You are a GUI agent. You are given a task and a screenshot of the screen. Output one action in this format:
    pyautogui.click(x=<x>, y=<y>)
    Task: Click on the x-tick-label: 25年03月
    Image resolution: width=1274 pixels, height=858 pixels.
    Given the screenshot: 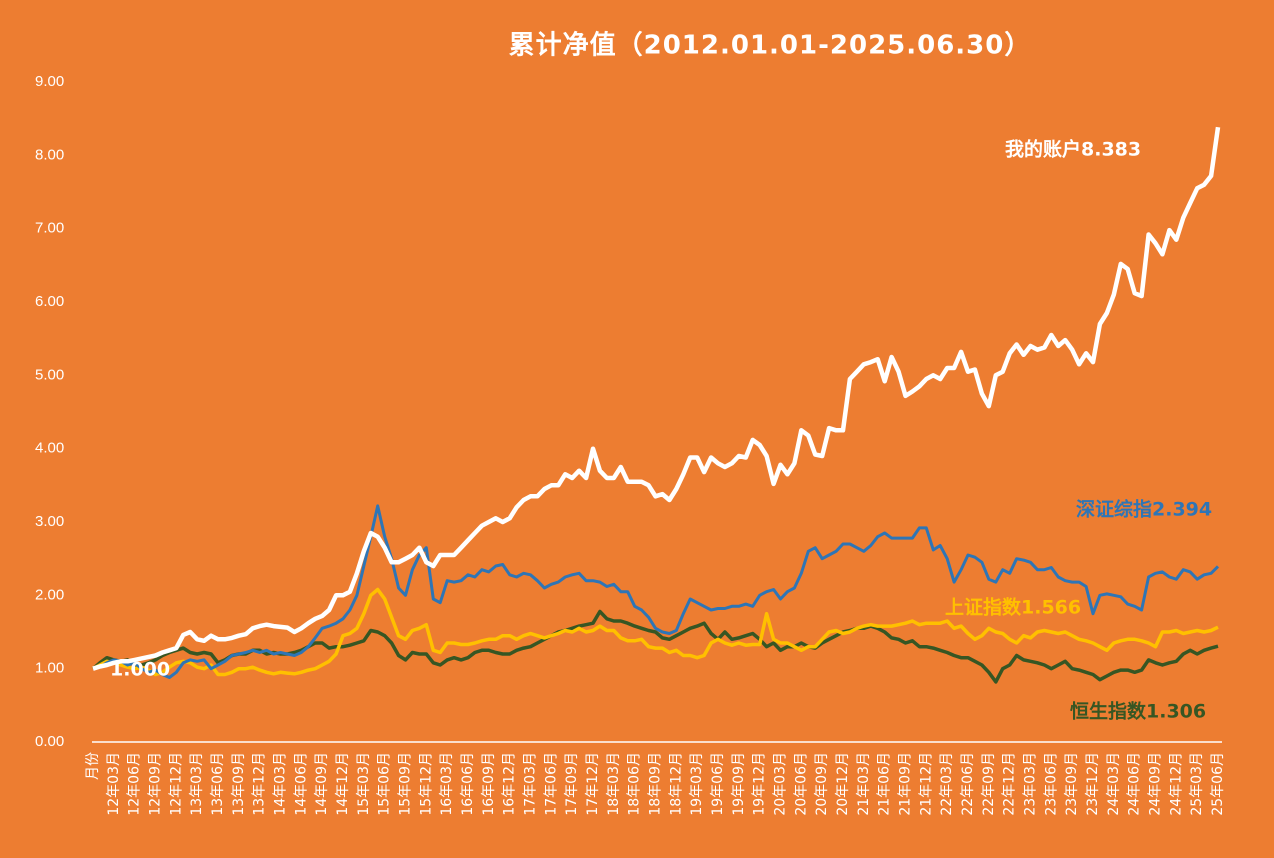 What is the action you would take?
    pyautogui.click(x=1197, y=784)
    